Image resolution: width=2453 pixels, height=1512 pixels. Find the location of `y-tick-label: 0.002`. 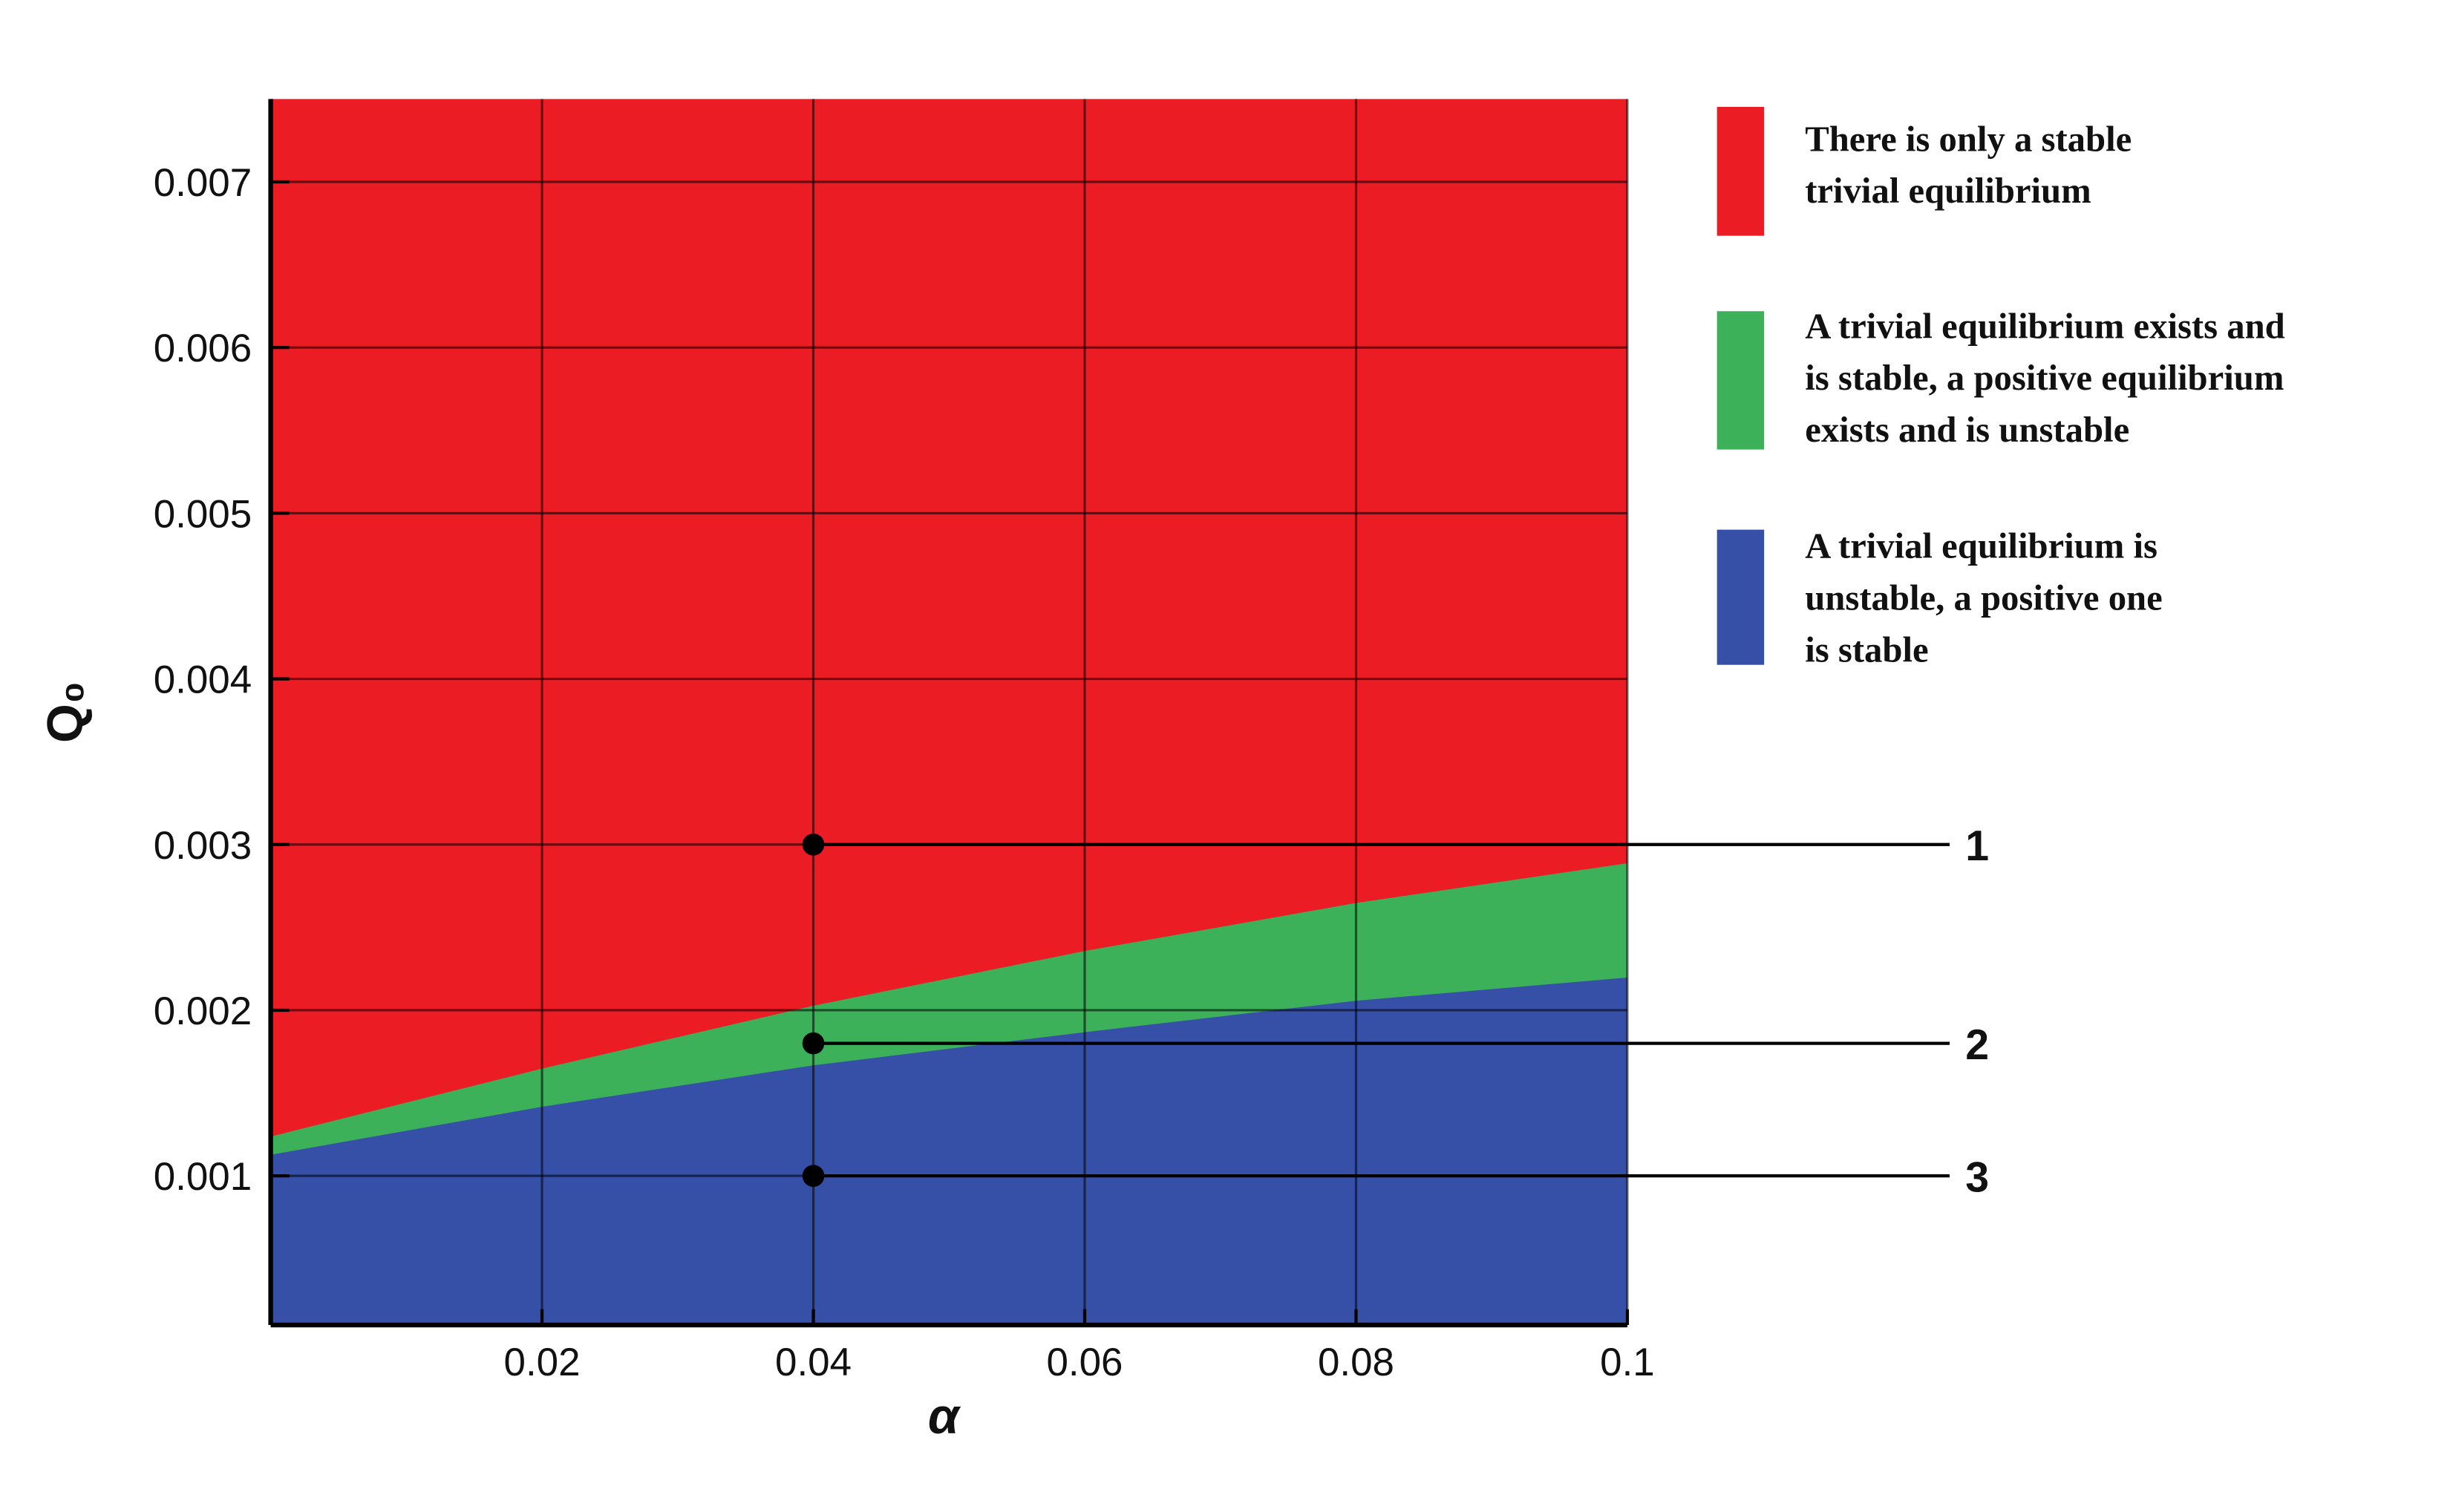

y-tick-label: 0.002 is located at coordinates (203, 1011).